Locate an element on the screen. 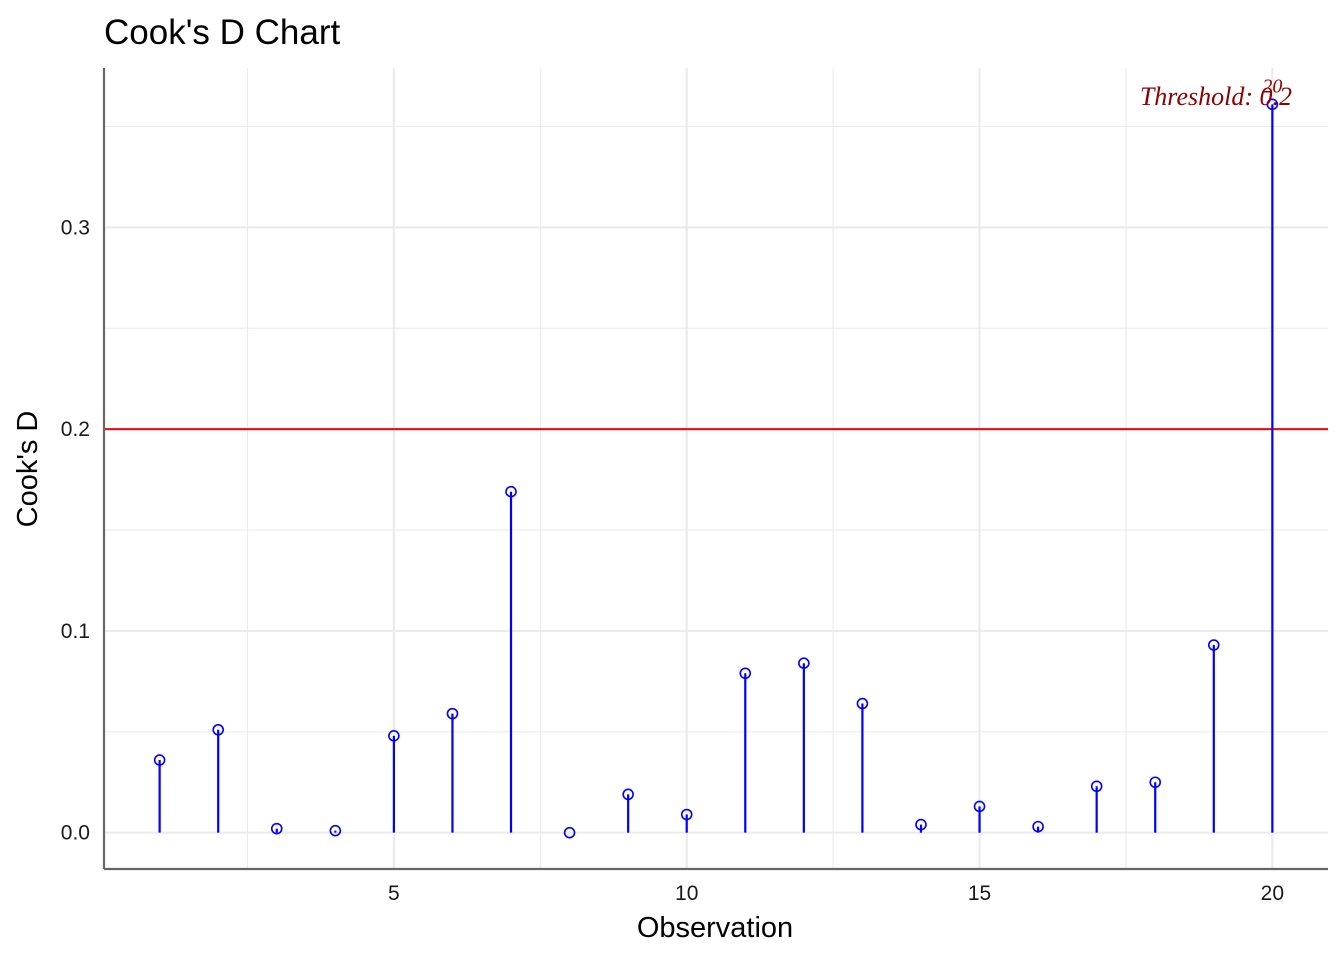 The height and width of the screenshot is (960, 1344). y-tick-label: 0.1 is located at coordinates (75, 631).